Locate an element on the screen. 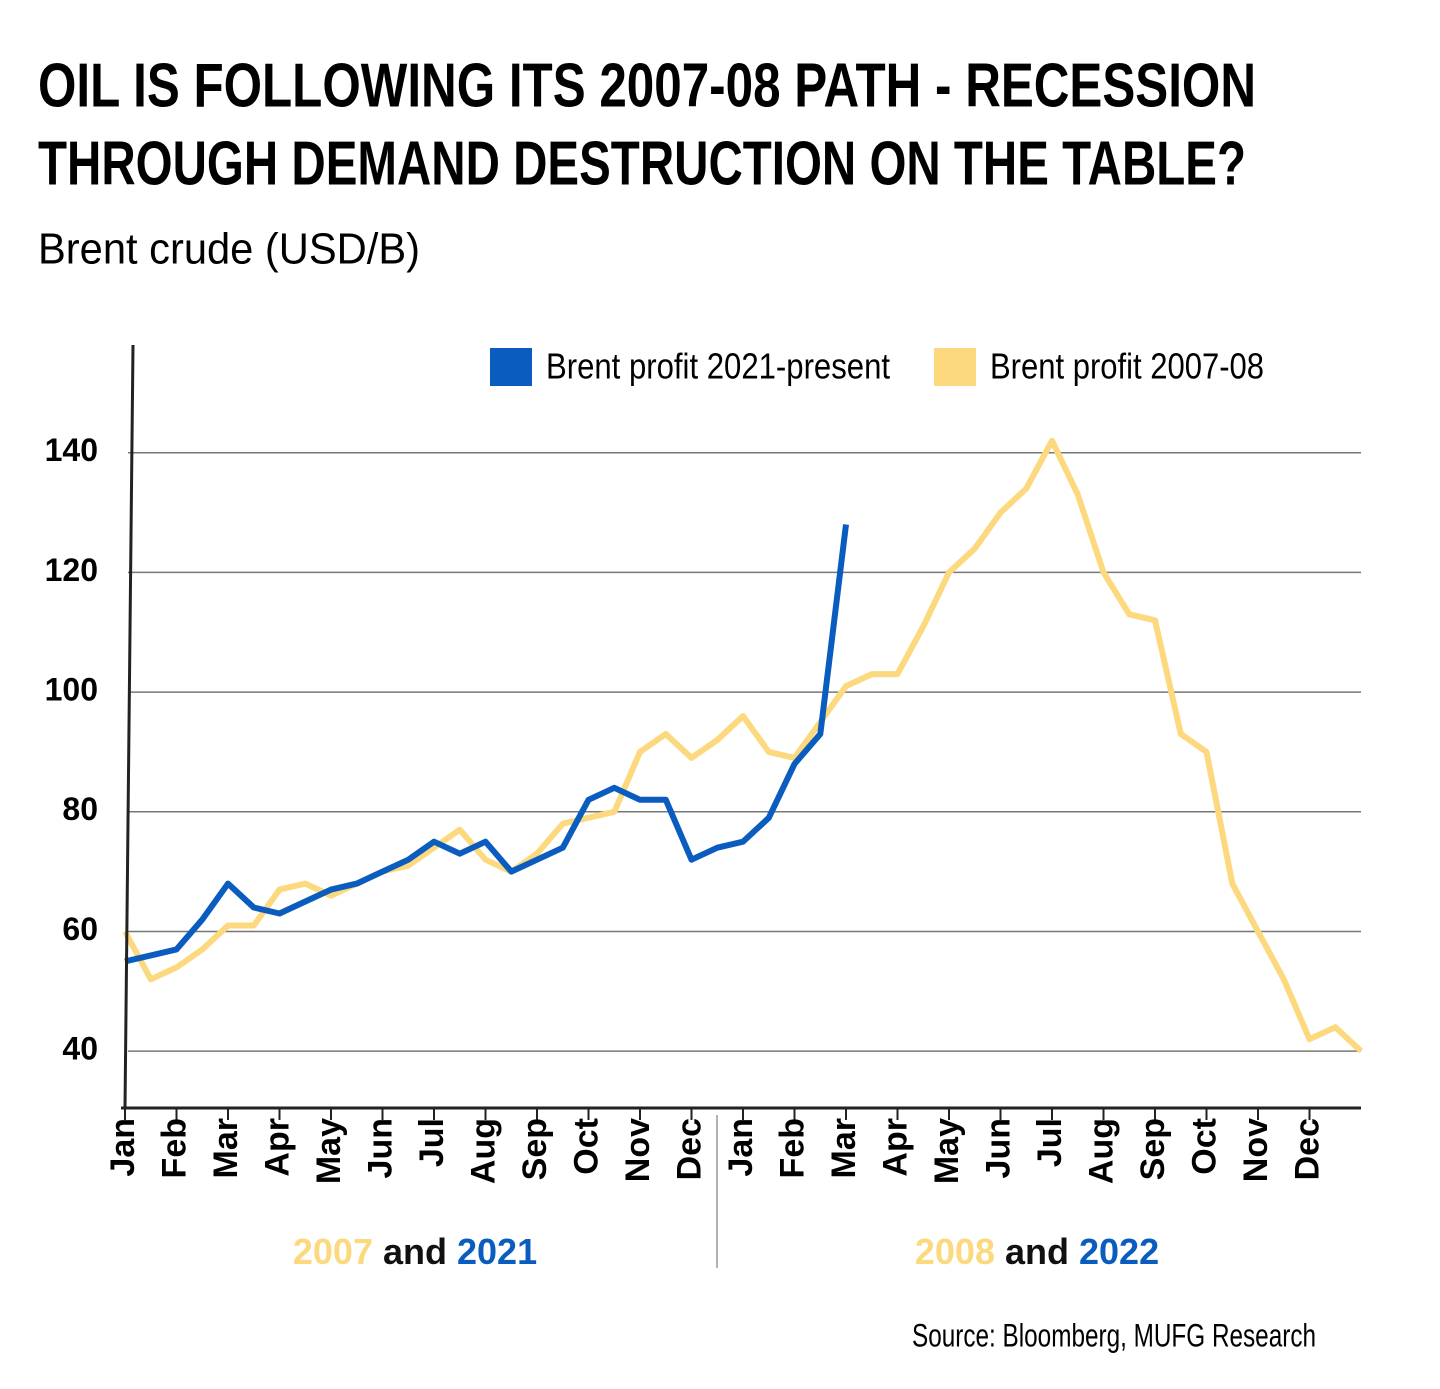 This screenshot has width=1440, height=1389. chart-title: THROUGH DEMAND DESTRUCTION ON THE TABLE? is located at coordinates (642, 163).